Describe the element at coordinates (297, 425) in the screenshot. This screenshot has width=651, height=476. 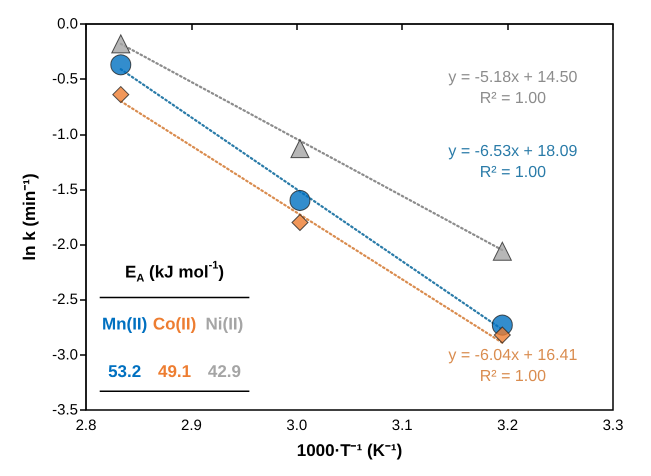
I see `x-tick-label: 3.0` at that location.